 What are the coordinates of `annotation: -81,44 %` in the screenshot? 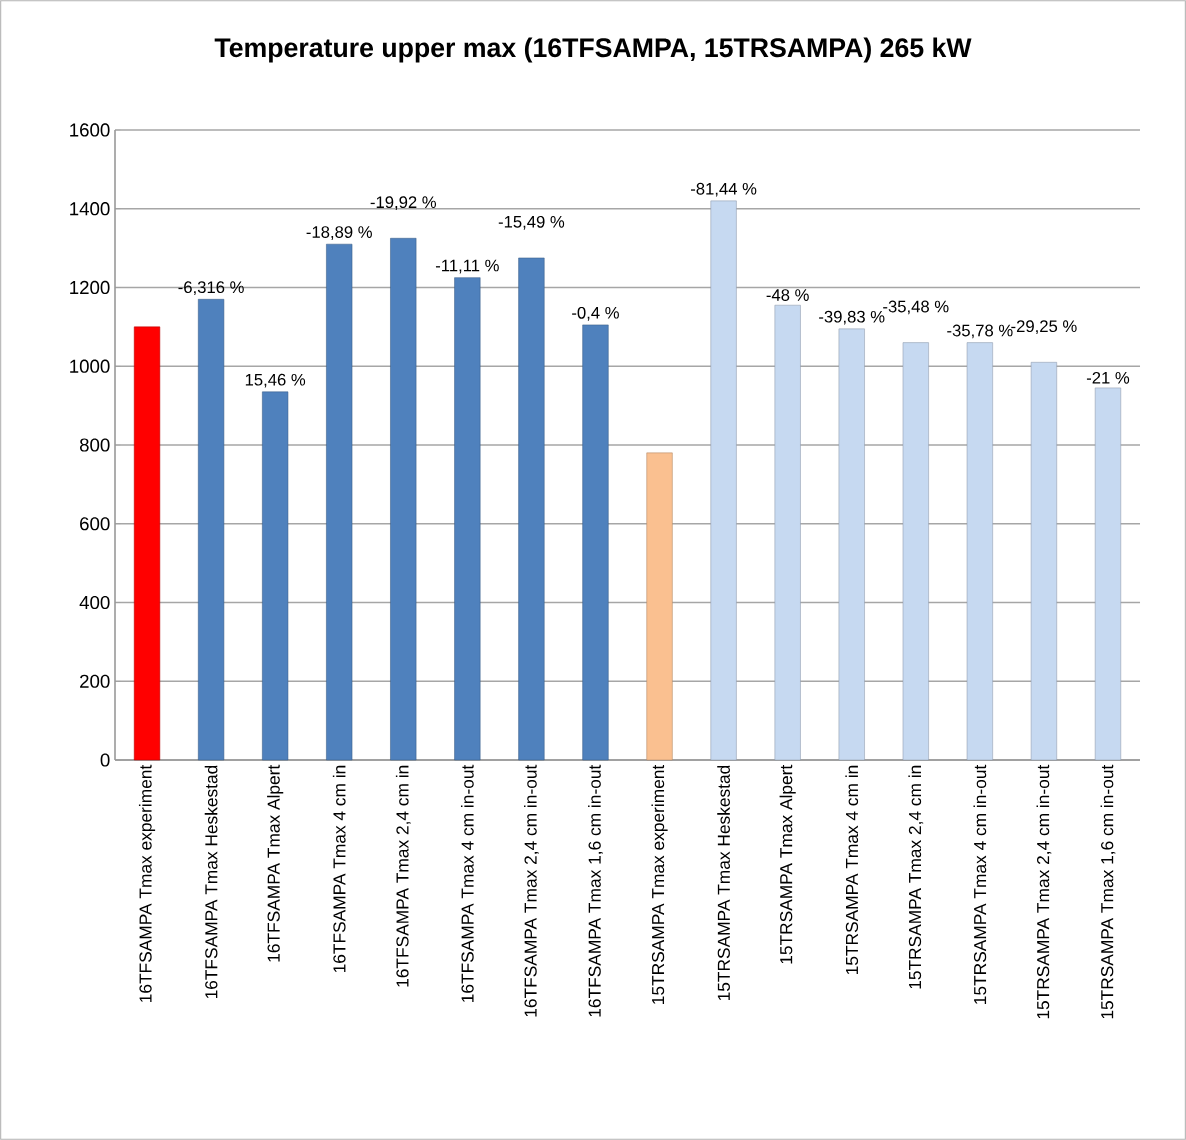 It's located at (723, 189).